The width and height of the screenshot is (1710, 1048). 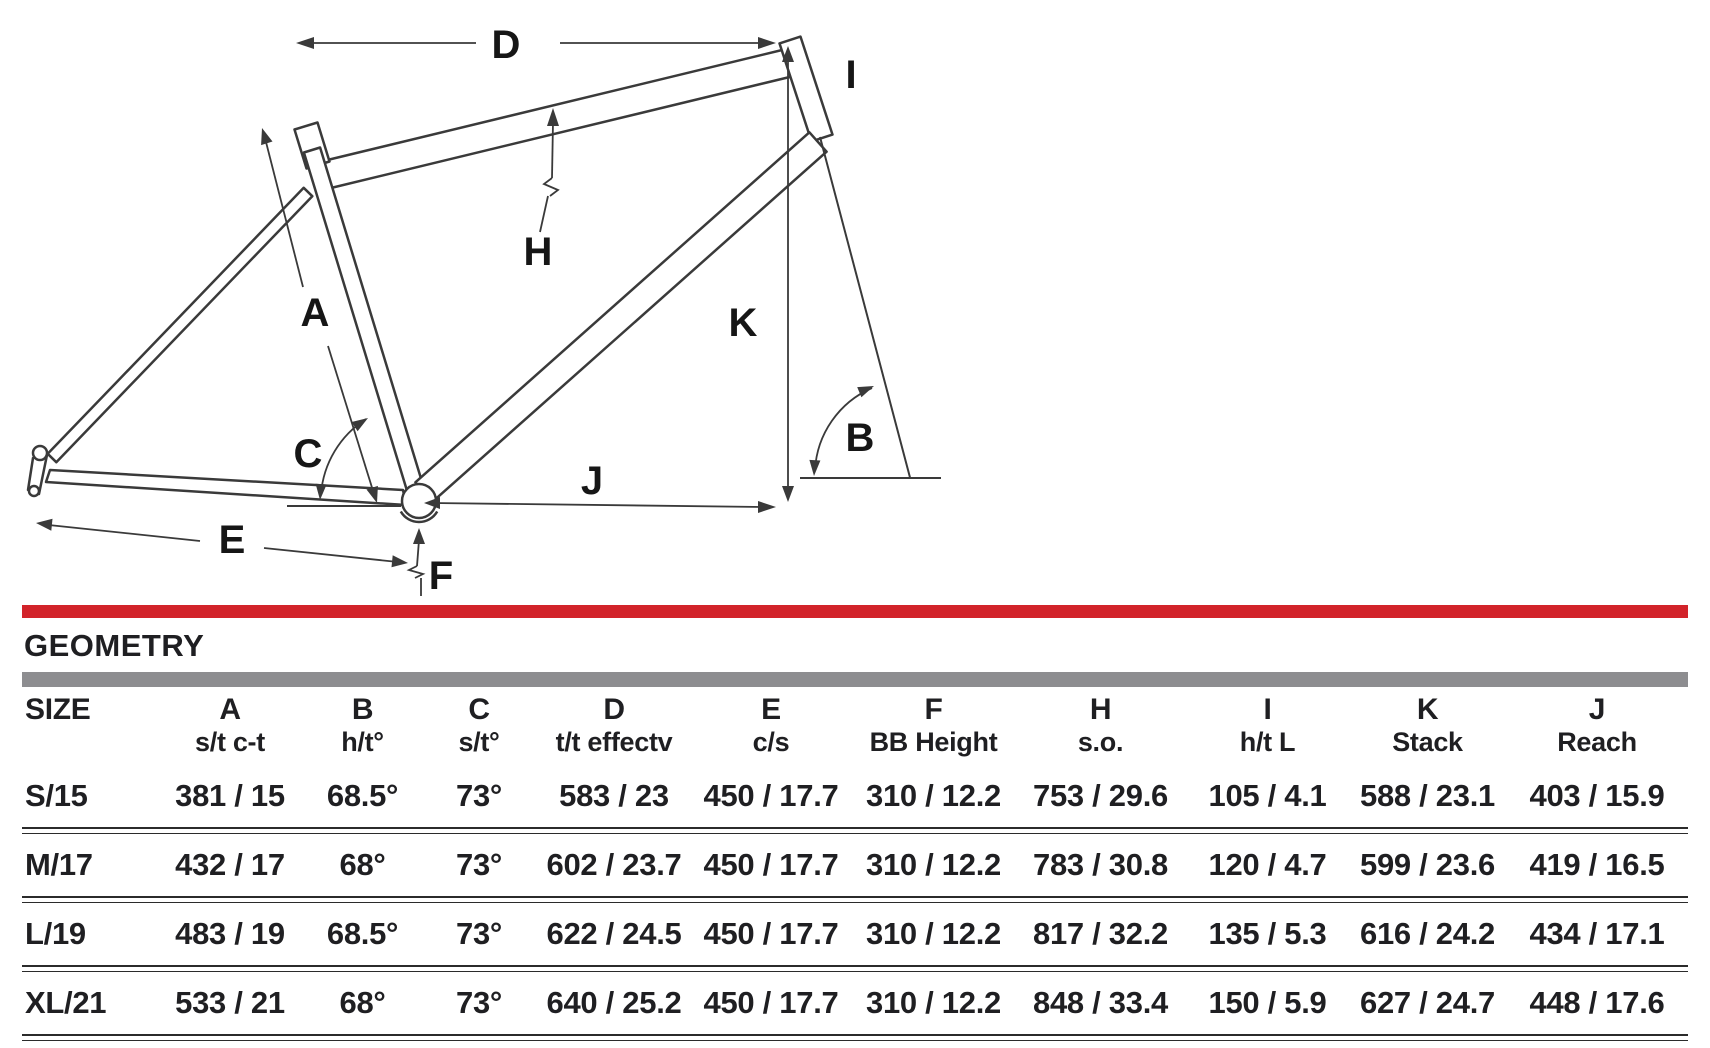 I want to click on value-h: 753 / 29.6, so click(x=1100, y=795).